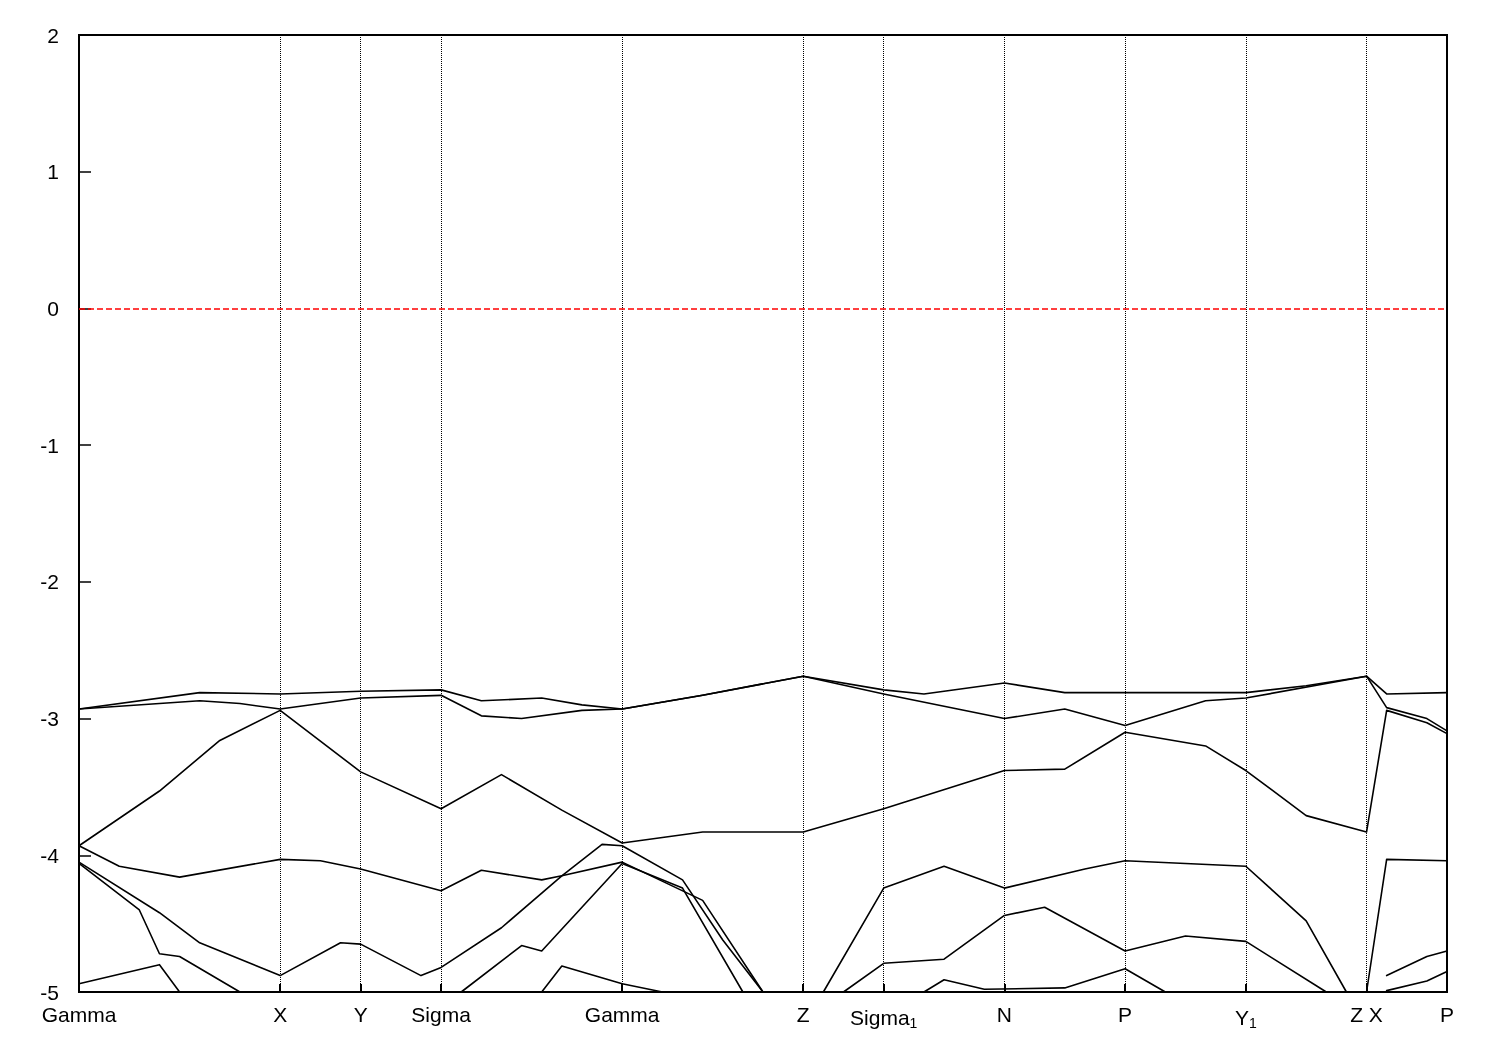  Describe the element at coordinates (53, 308) in the screenshot. I see `y-tick-label: 0` at that location.